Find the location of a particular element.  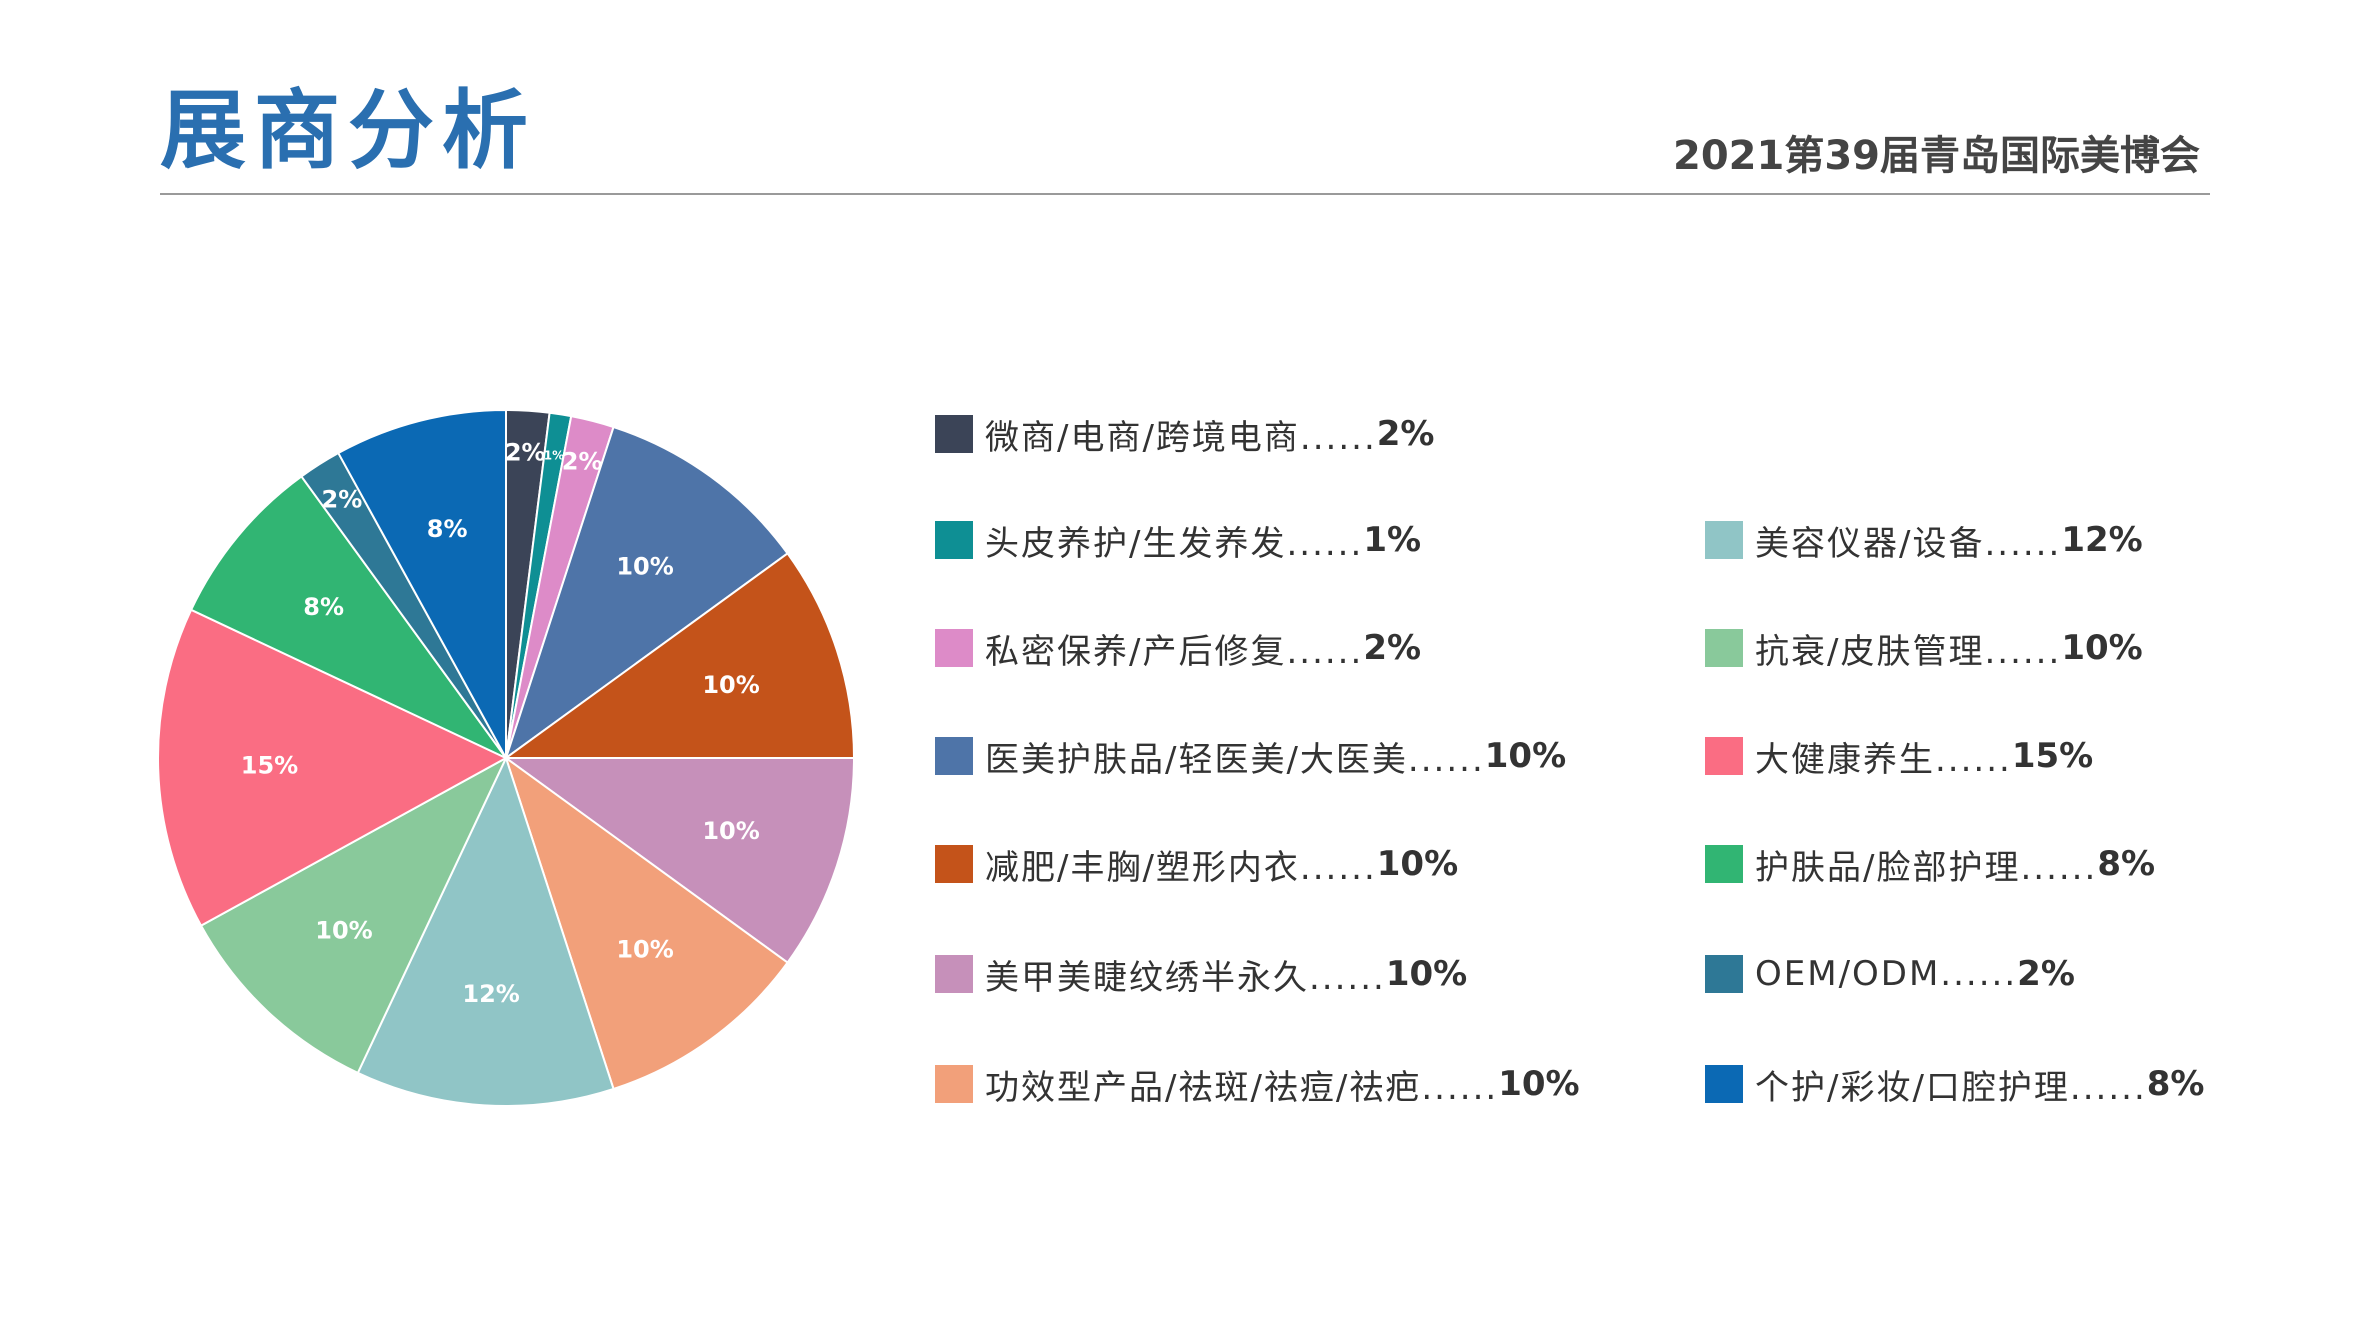

legend-item: 医美护肤品/轻医美/大医美...... 10% is located at coordinates (1251, 757).